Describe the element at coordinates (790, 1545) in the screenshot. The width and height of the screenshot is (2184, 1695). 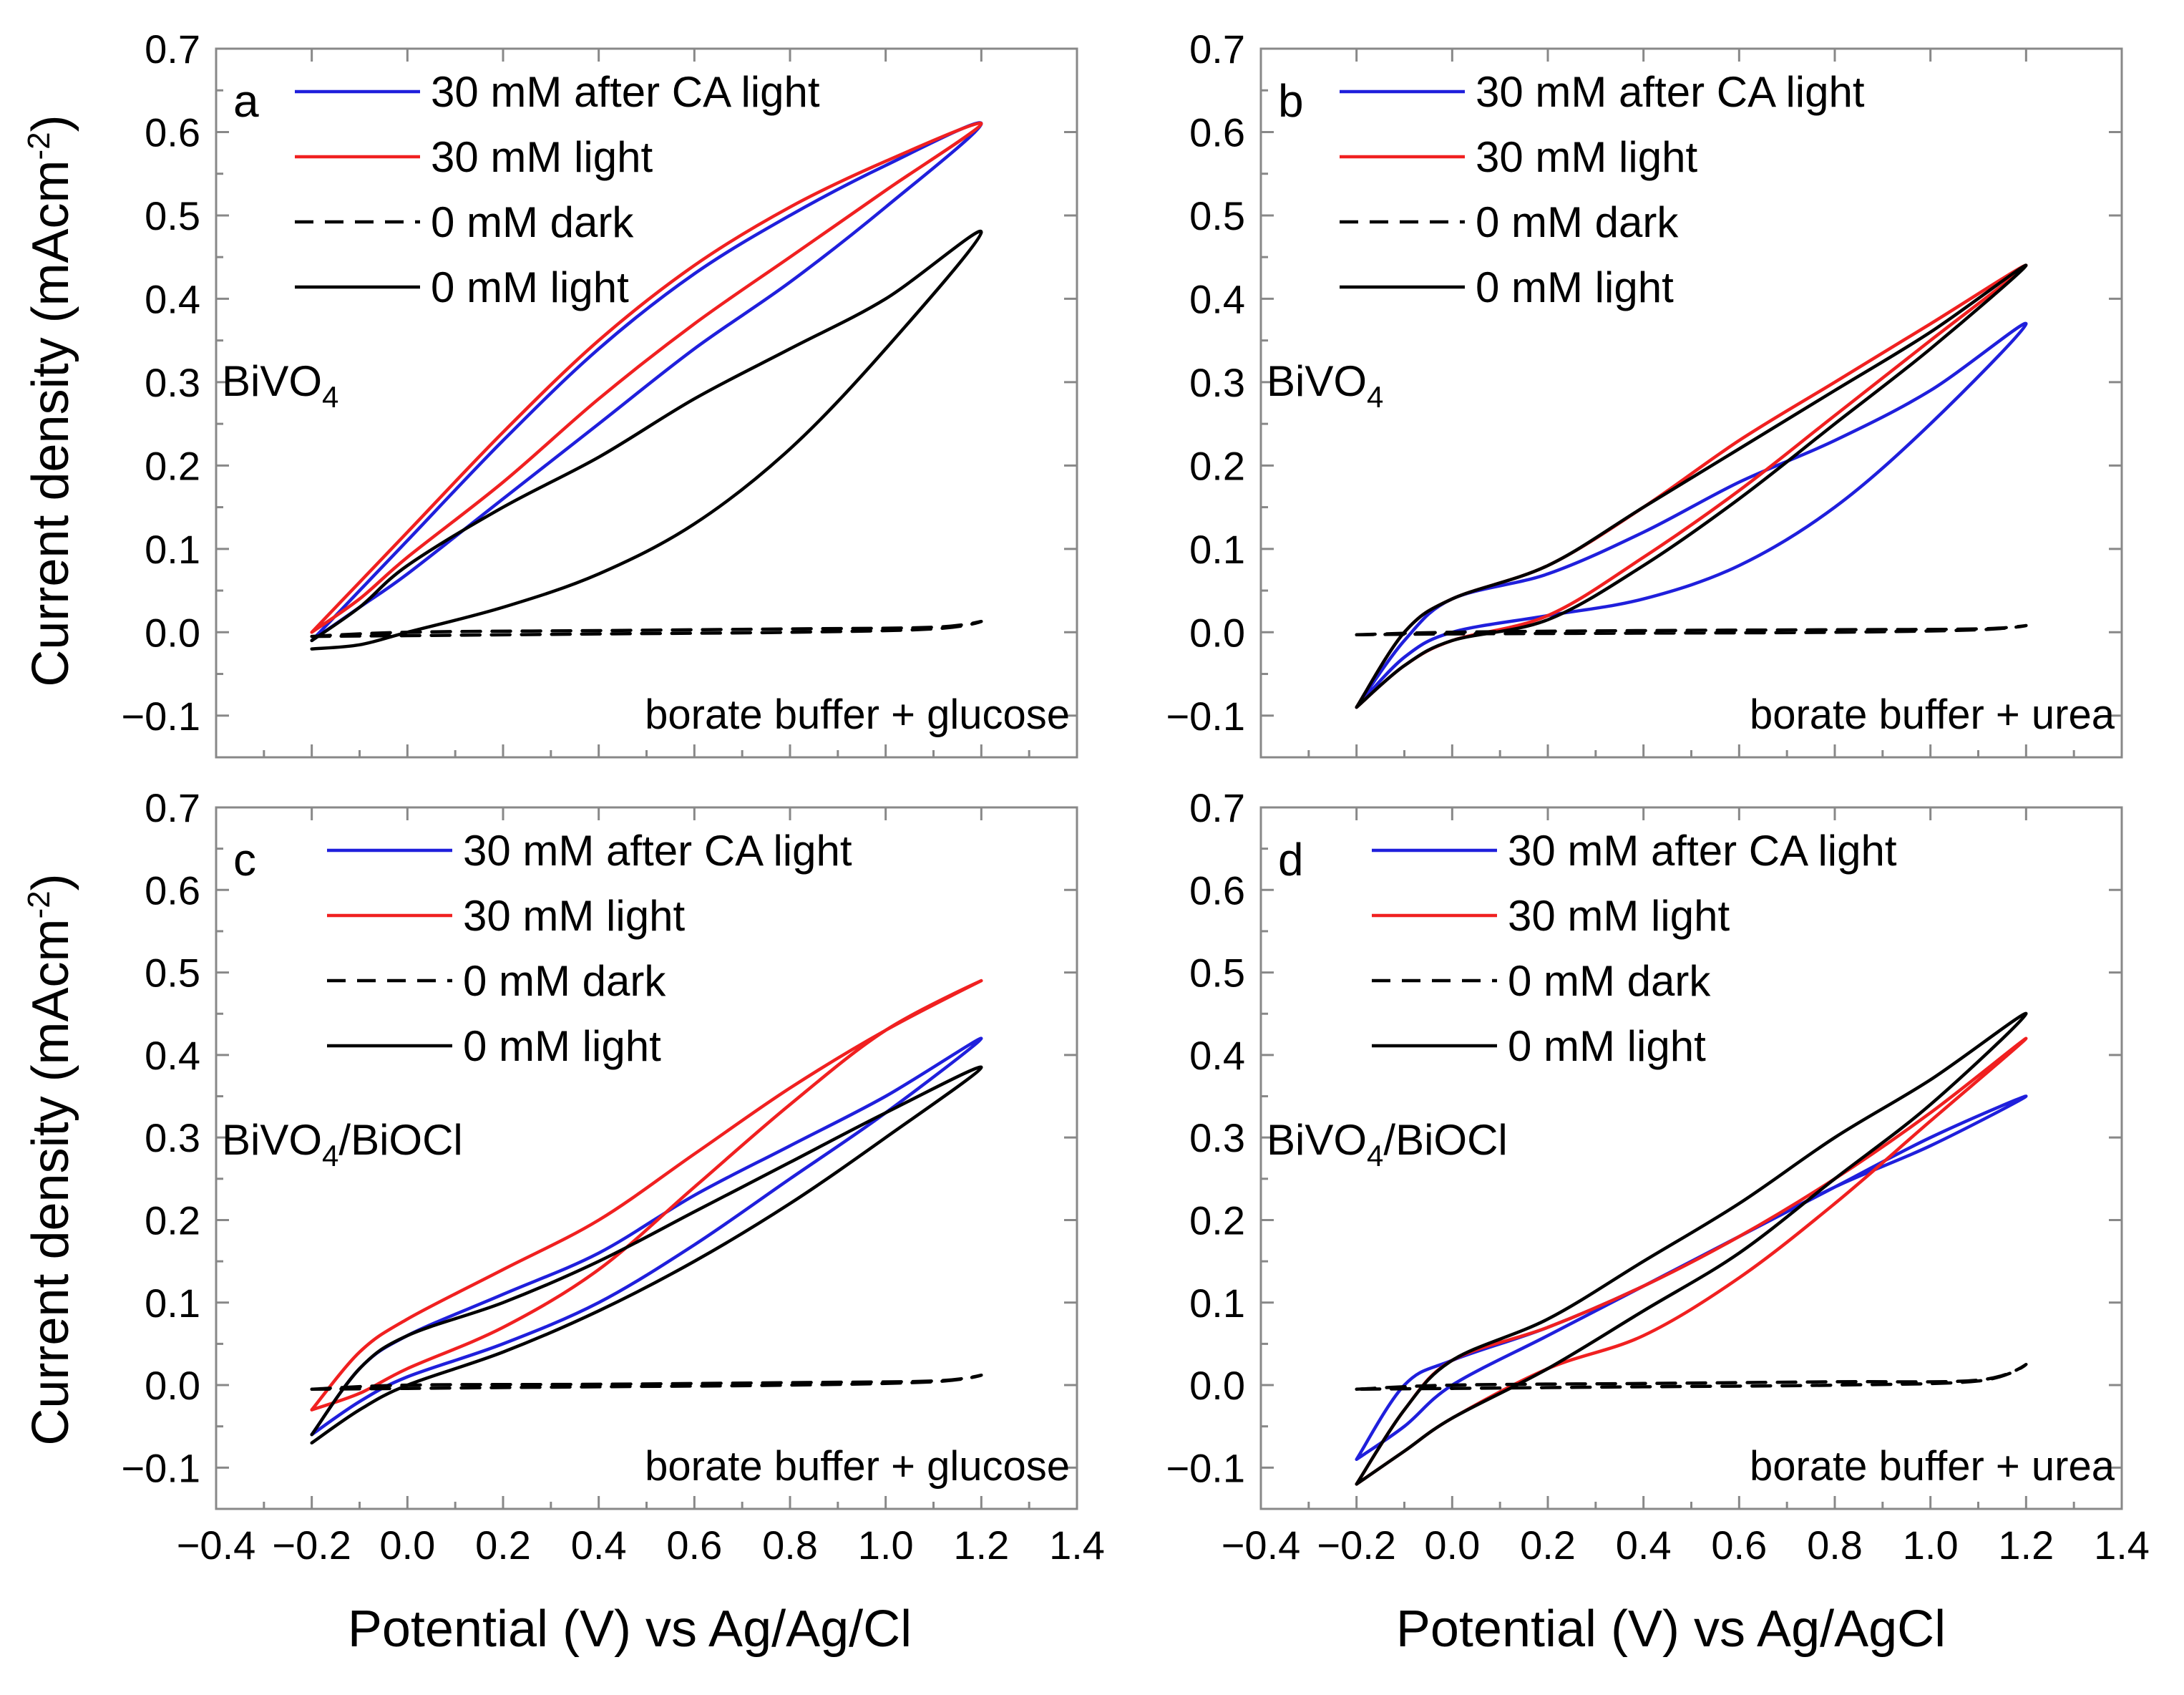
I see `x-tick-label: 0.8` at that location.